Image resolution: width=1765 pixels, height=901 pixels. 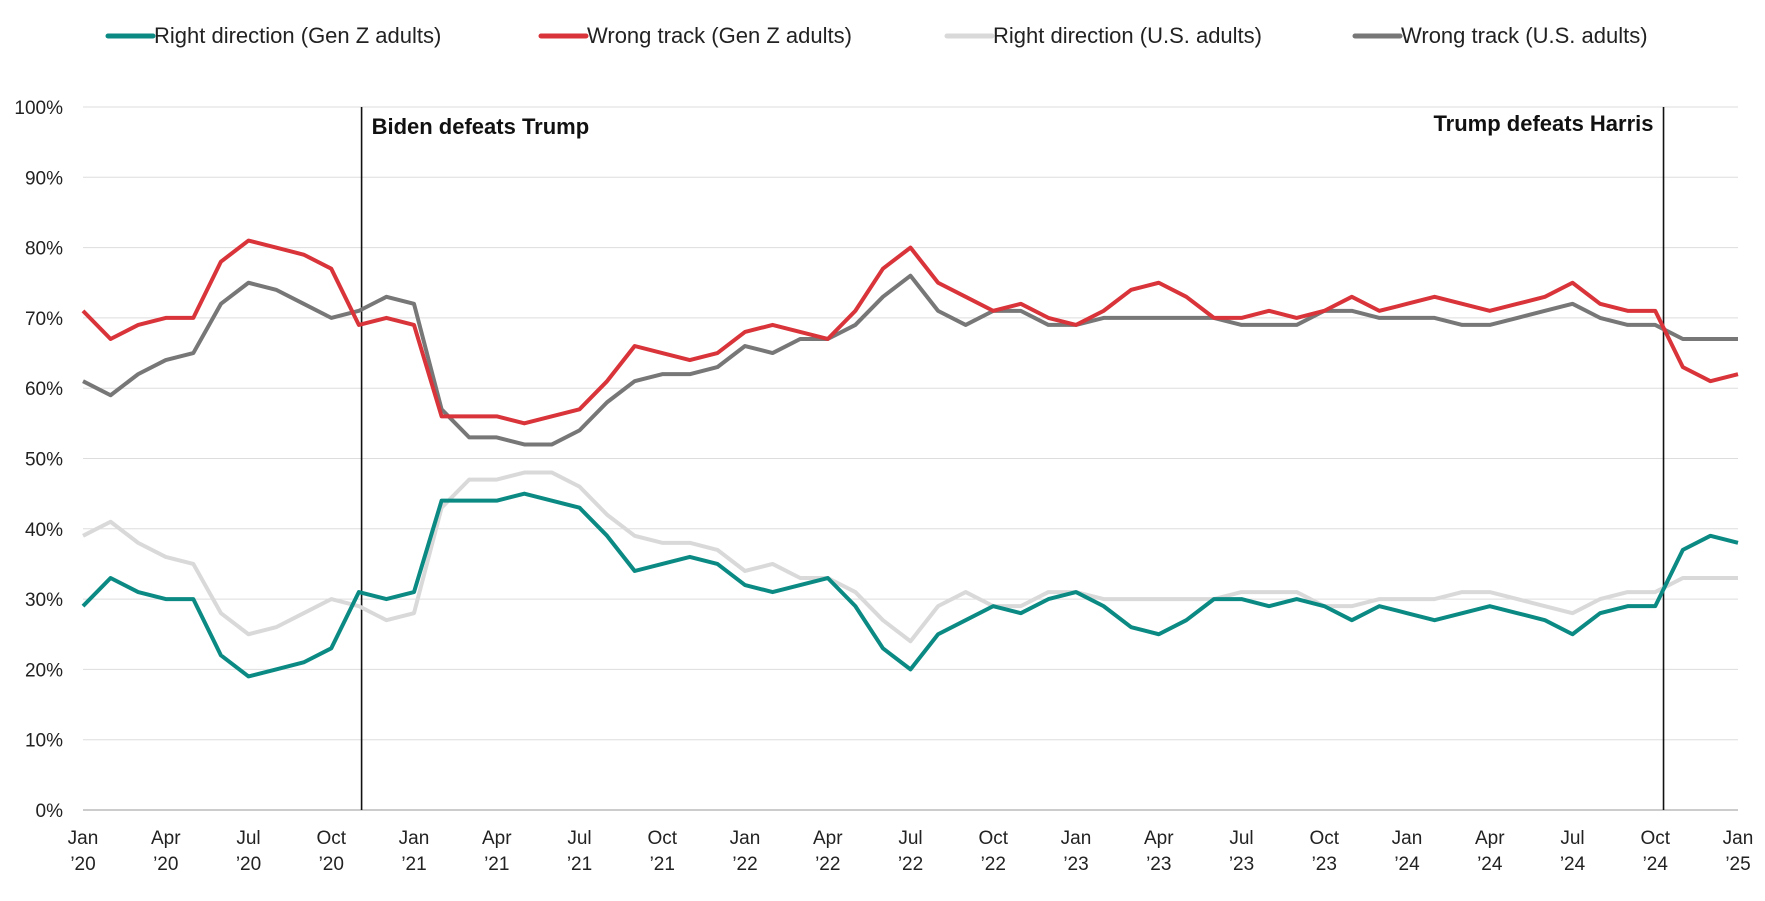 What do you see at coordinates (50, 811) in the screenshot?
I see `y-tick-label: 0%` at bounding box center [50, 811].